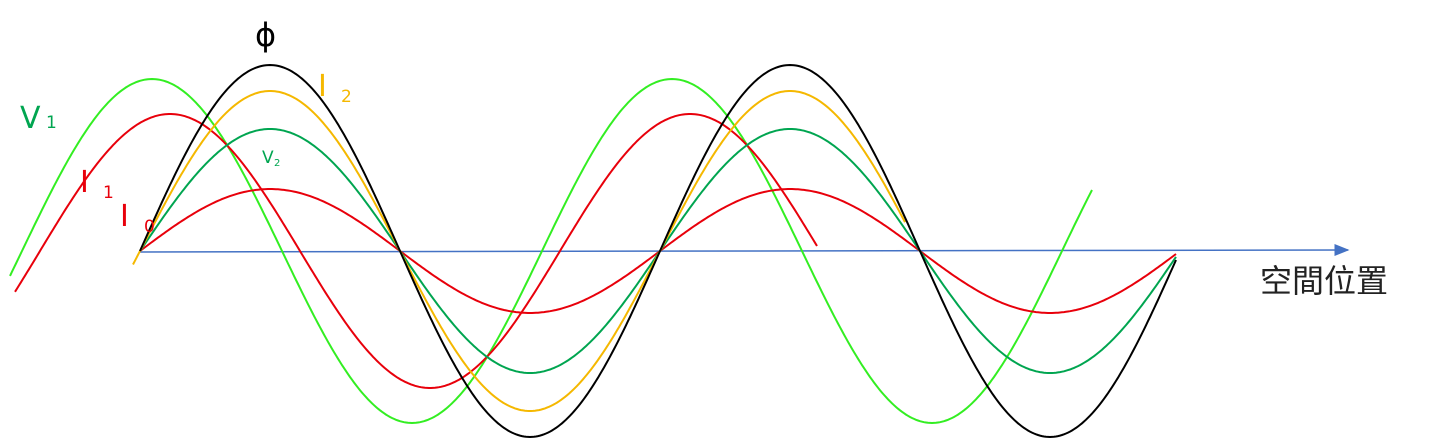  Describe the element at coordinates (149, 227) in the screenshot. I see `i0-sub: 0` at that location.